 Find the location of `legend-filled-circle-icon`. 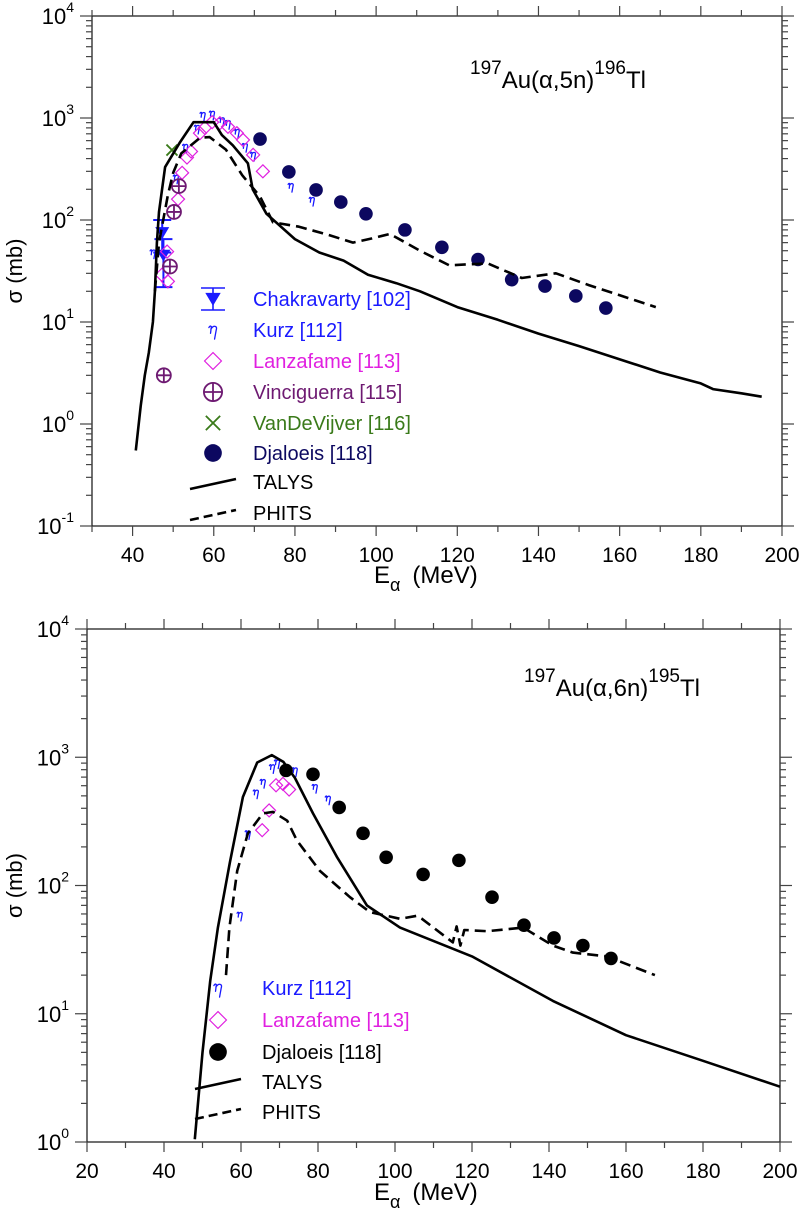

legend-filled-circle-icon is located at coordinates (213, 453).